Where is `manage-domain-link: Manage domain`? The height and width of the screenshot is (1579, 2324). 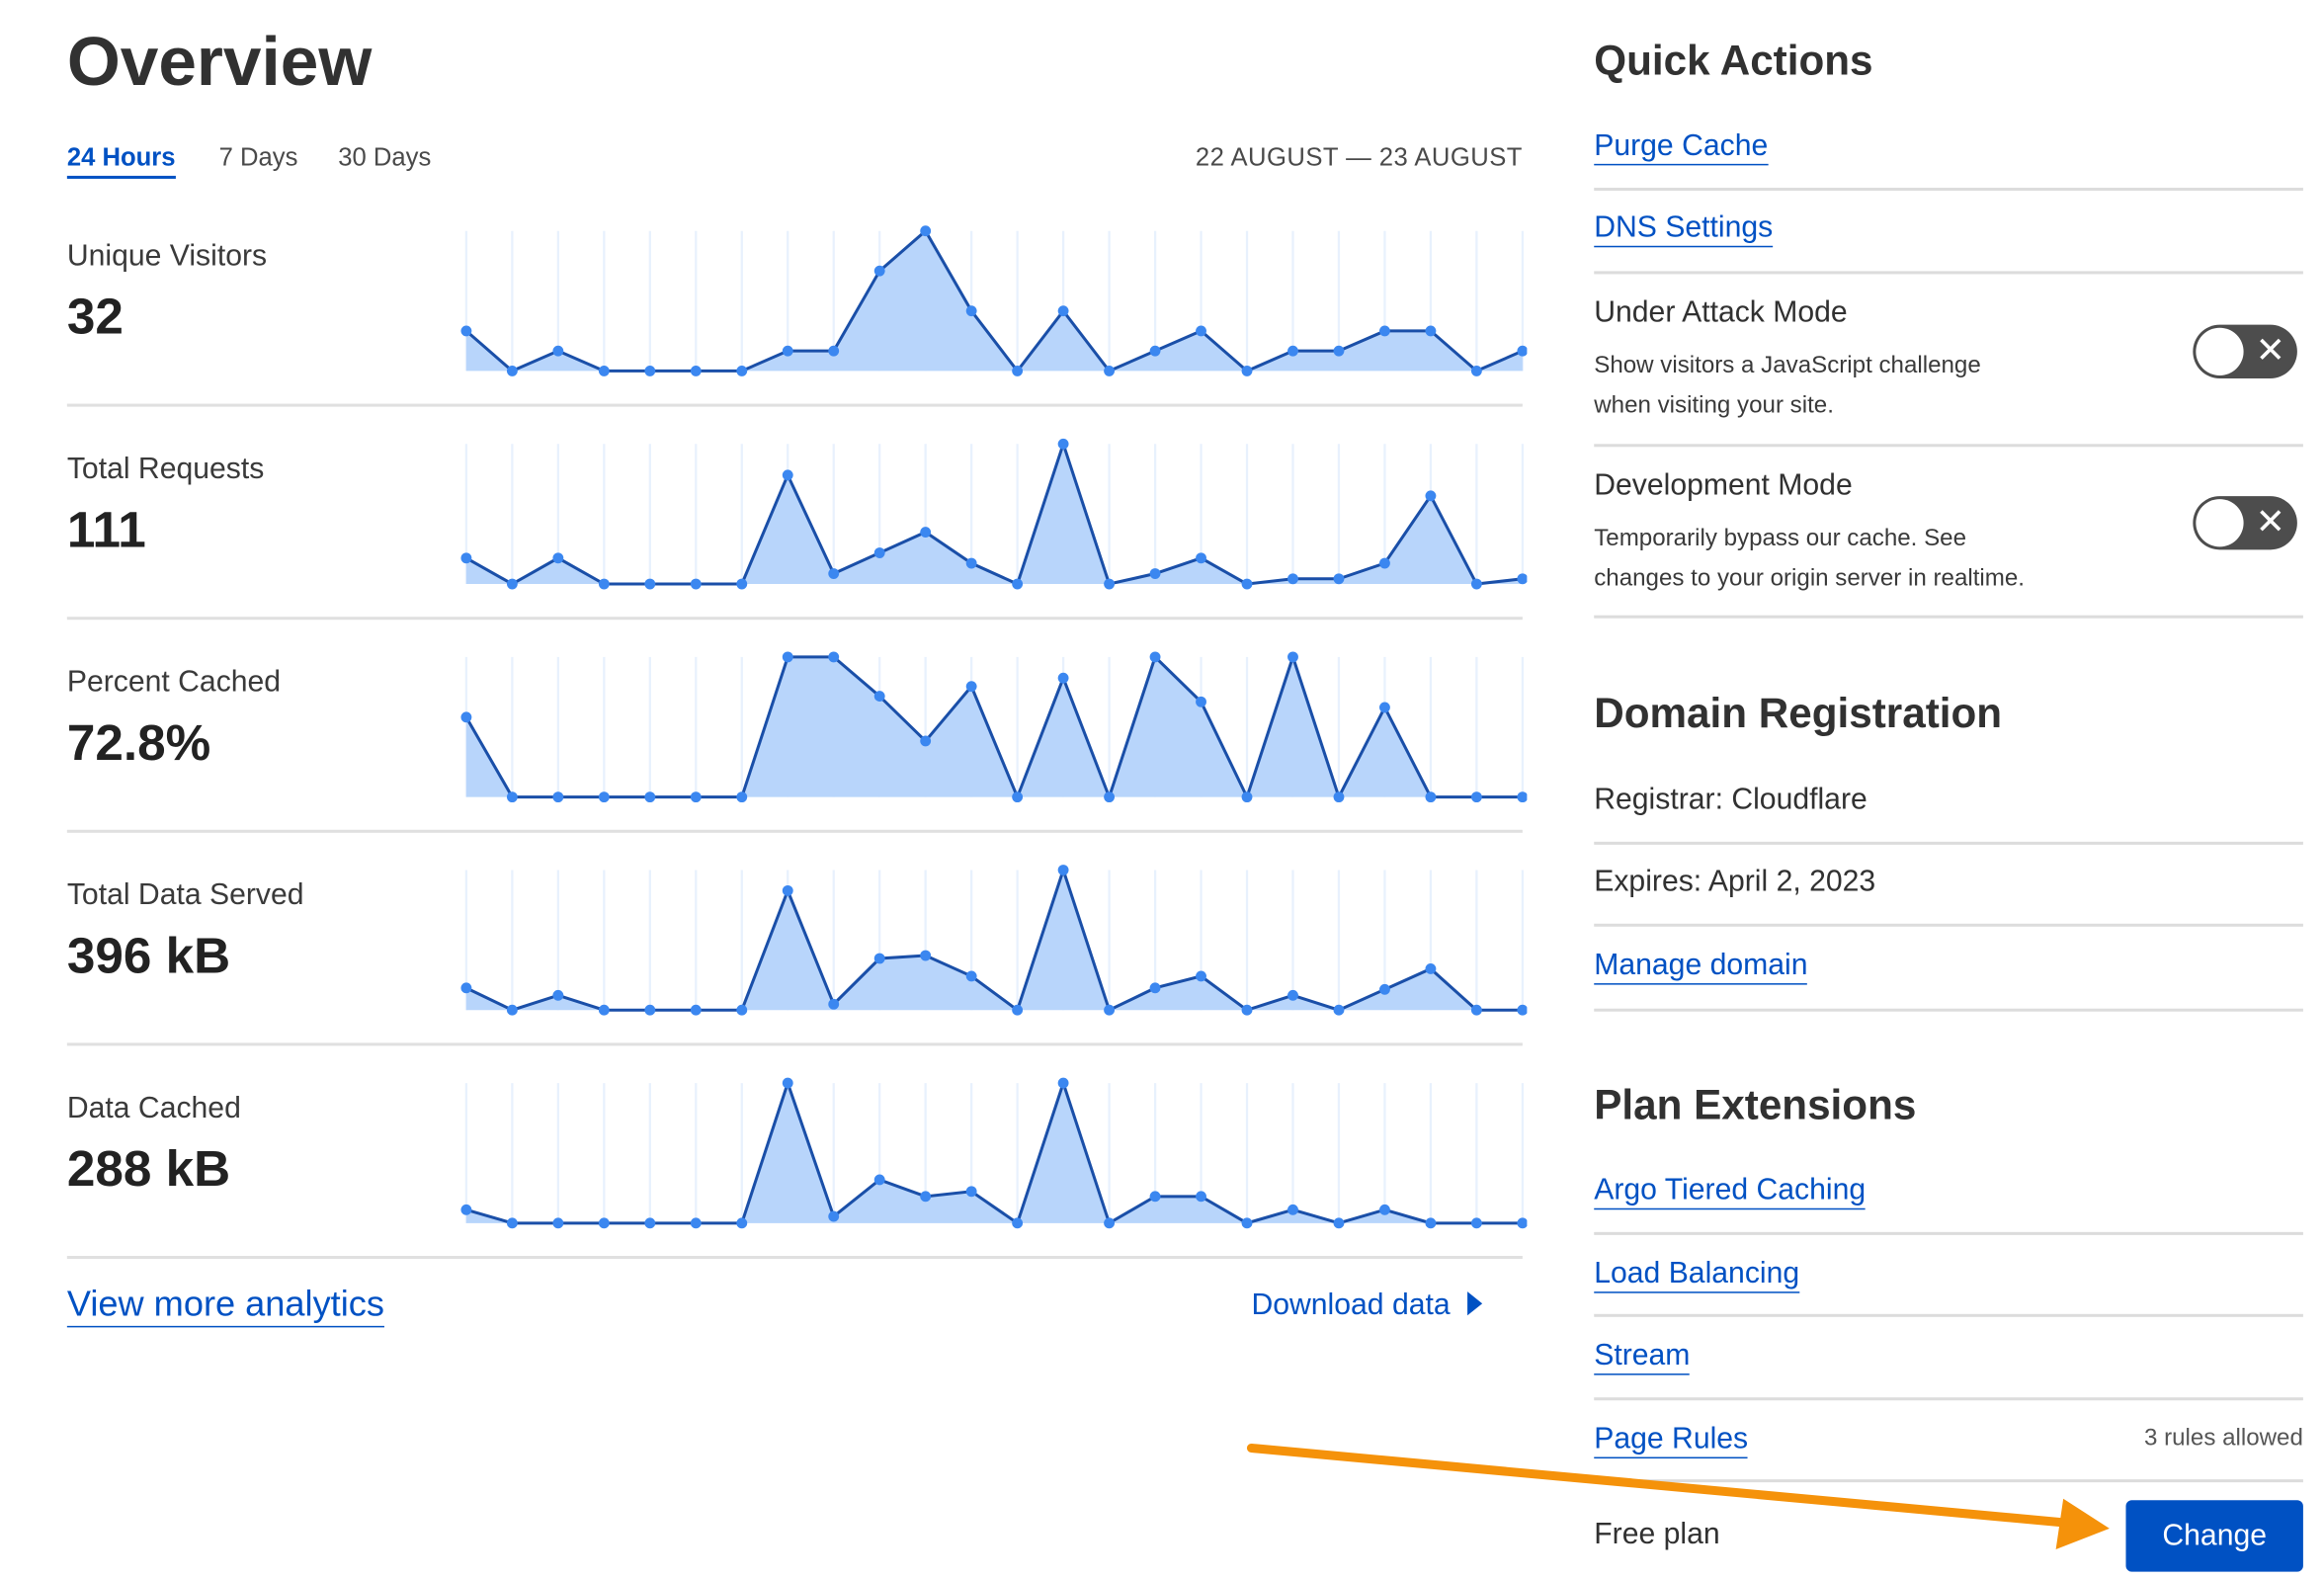 manage-domain-link: Manage domain is located at coordinates (1701, 967).